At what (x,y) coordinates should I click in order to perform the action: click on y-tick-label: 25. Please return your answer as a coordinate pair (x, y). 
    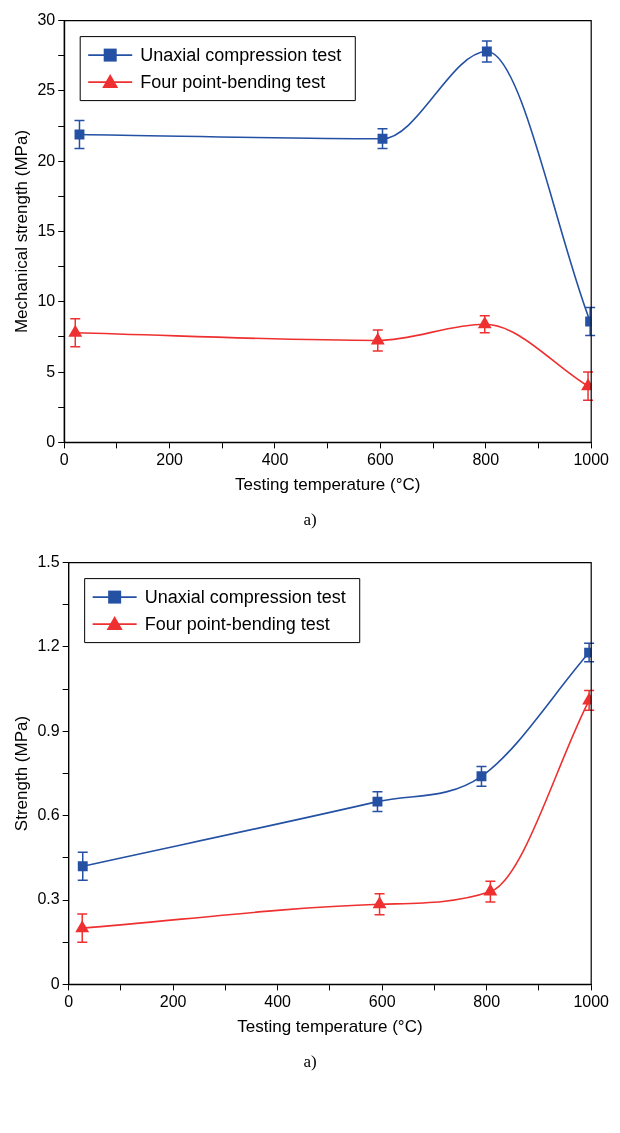
    Looking at the image, I should click on (46, 90).